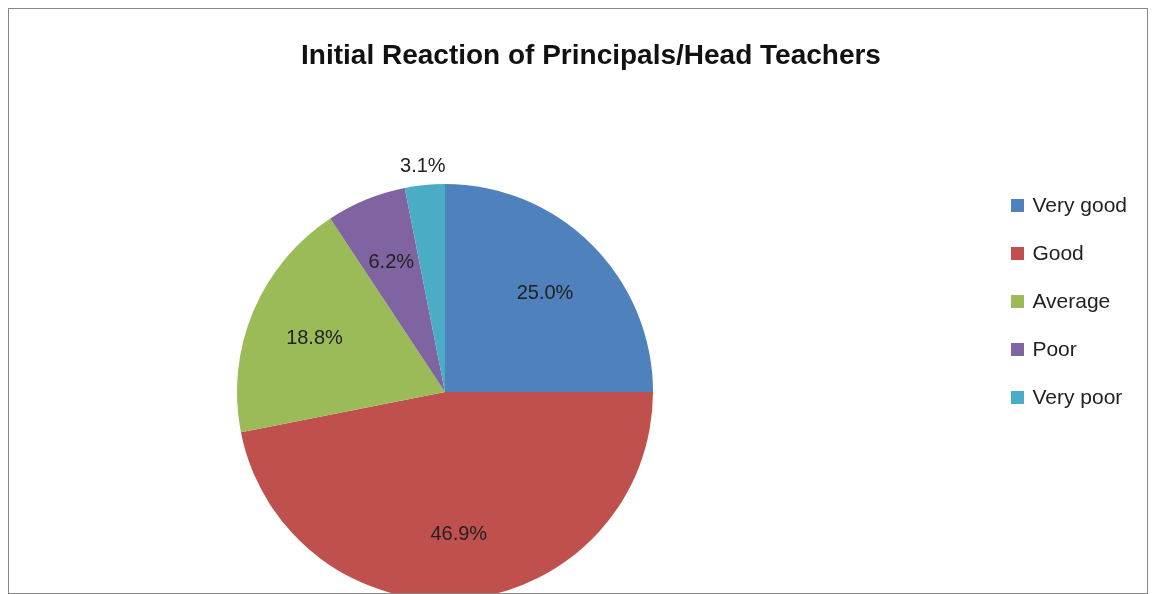 This screenshot has height=594, width=1156. What do you see at coordinates (1054, 349) in the screenshot?
I see `legend-label: Poor` at bounding box center [1054, 349].